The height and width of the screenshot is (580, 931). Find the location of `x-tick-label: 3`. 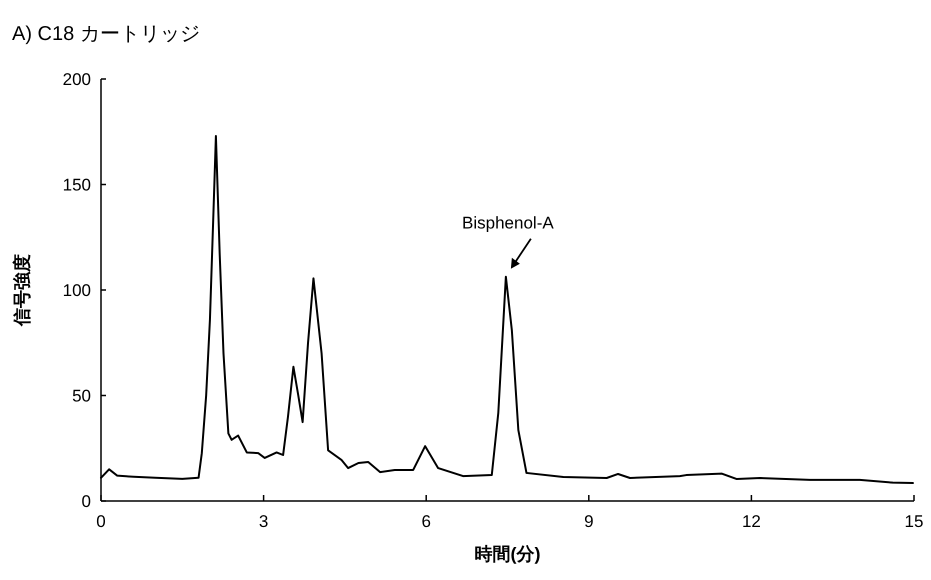

x-tick-label: 3 is located at coordinates (263, 521).